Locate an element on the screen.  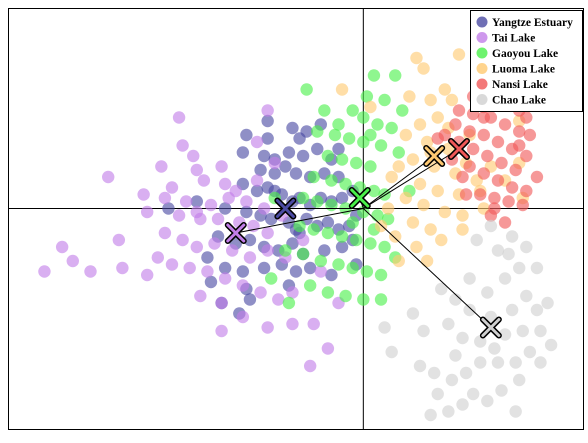
legend-swatch-tai-lake is located at coordinates (482, 37).